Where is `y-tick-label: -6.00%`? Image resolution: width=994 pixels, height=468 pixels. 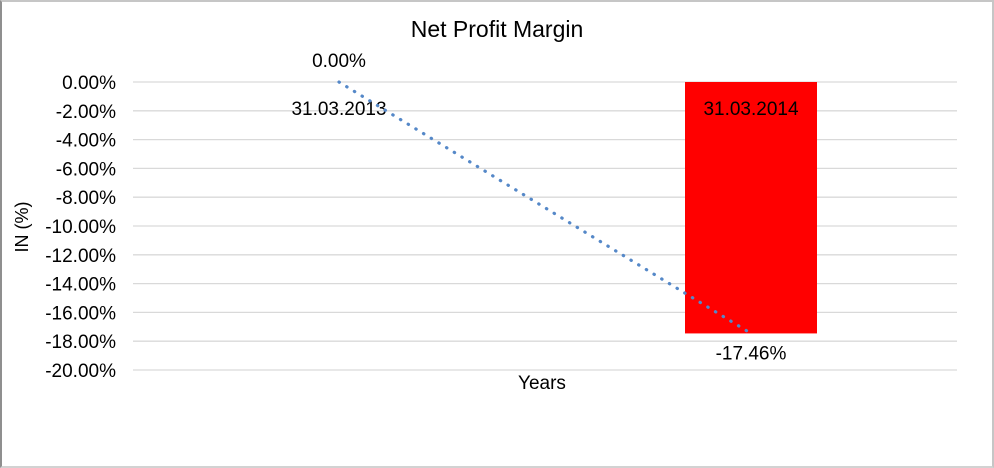 y-tick-label: -6.00% is located at coordinates (86, 169).